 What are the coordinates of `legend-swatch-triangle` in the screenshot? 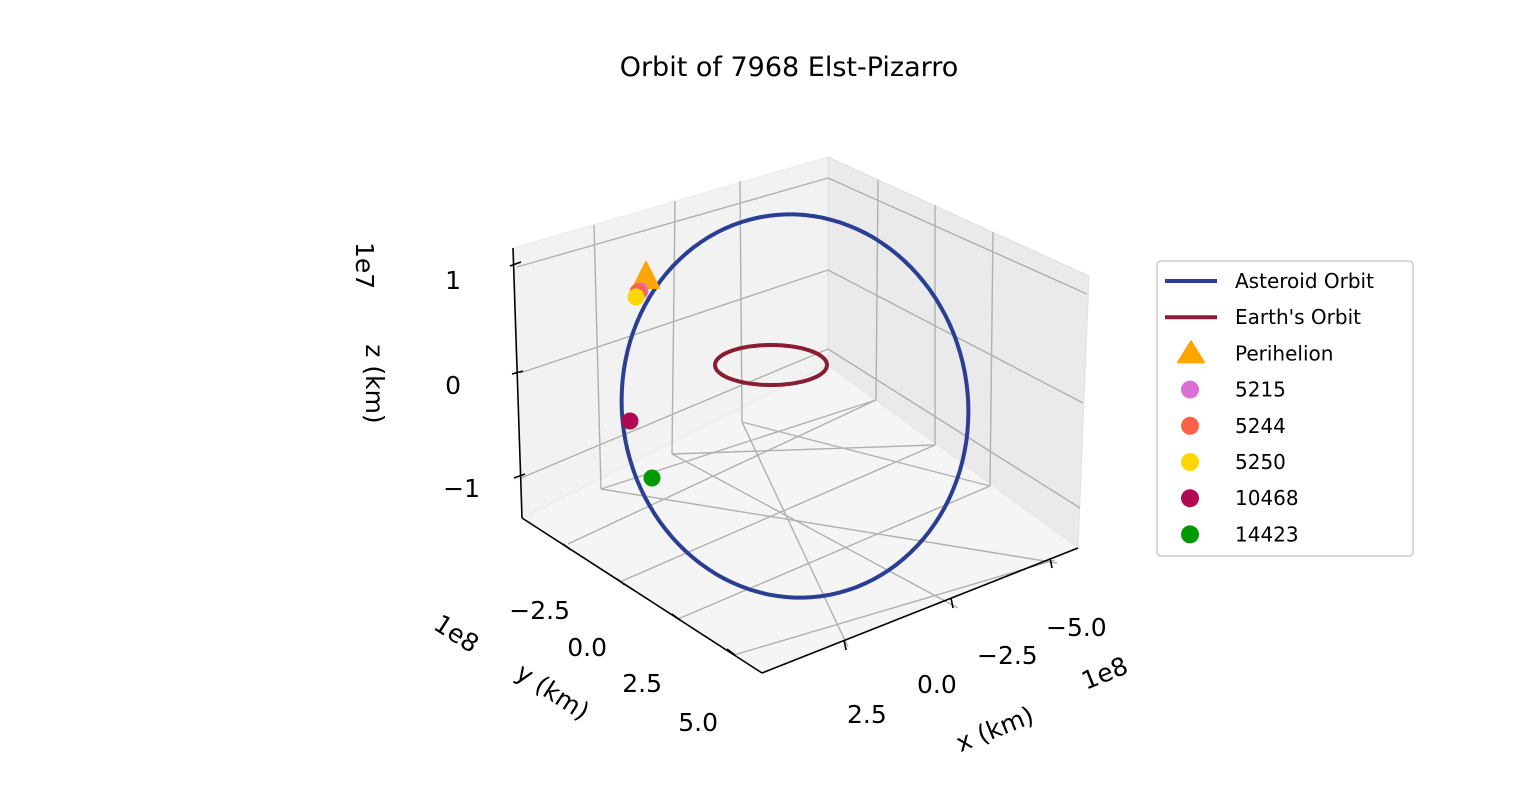 It's located at (1191, 352).